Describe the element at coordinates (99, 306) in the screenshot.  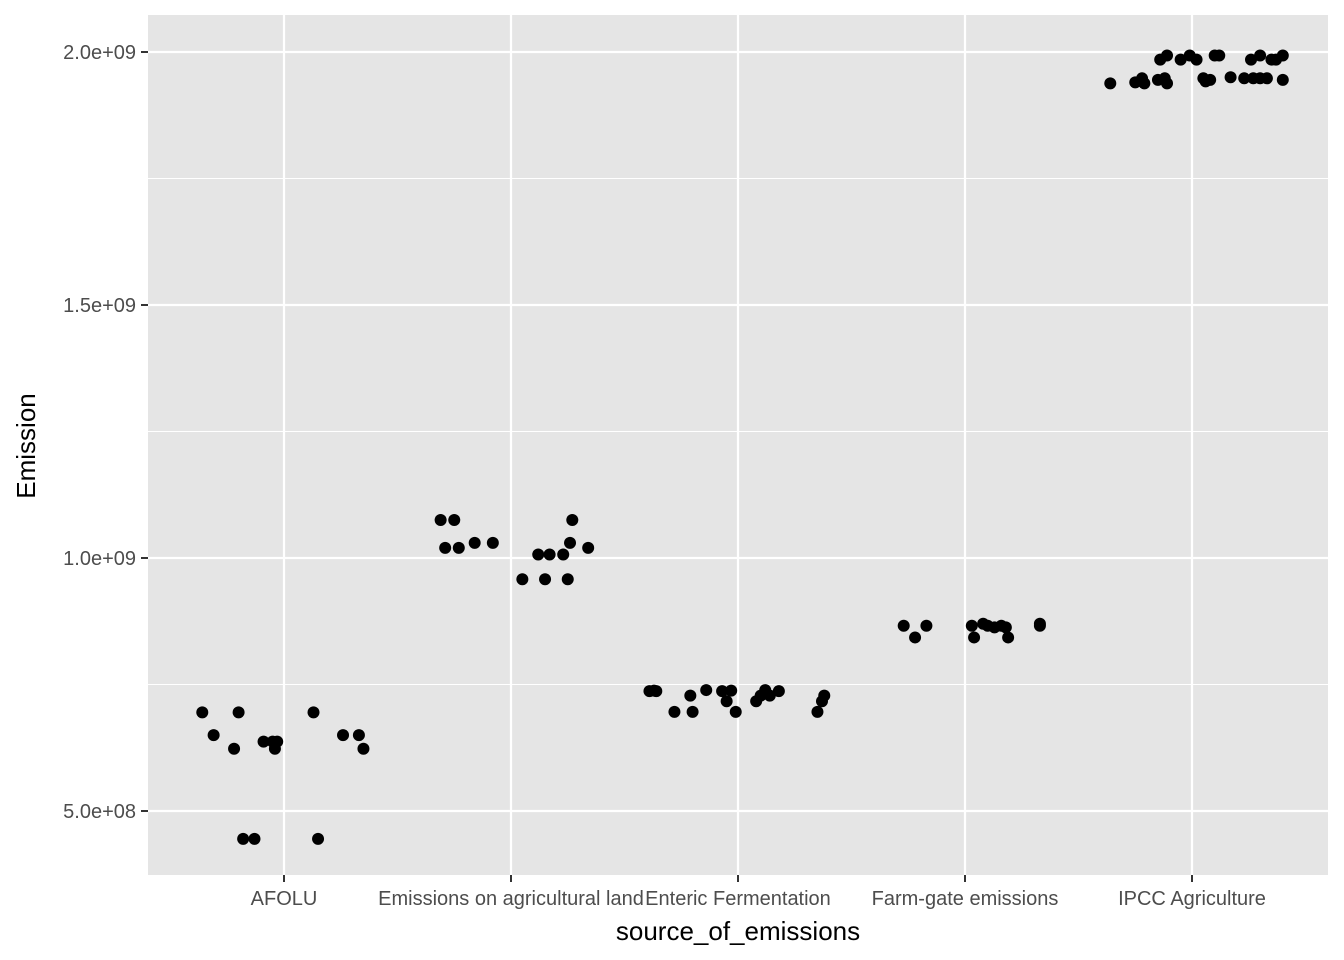
I see `y-tick-label: 1.5e+09` at that location.